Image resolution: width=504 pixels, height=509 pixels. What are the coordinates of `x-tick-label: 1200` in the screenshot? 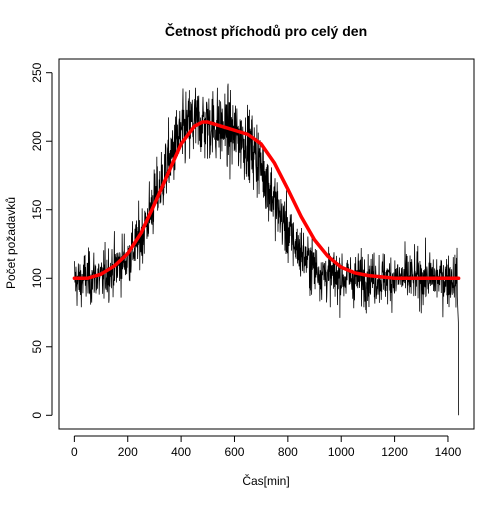 It's located at (394, 452).